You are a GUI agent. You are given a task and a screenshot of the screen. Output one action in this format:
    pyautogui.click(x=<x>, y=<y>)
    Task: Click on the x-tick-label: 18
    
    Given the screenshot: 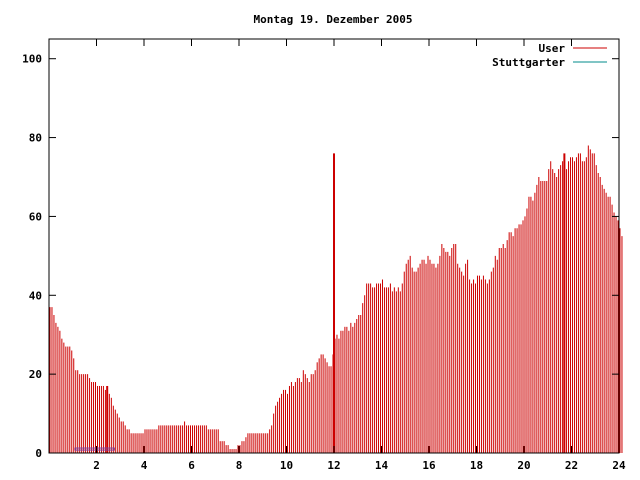 What is the action you would take?
    pyautogui.click(x=476, y=465)
    